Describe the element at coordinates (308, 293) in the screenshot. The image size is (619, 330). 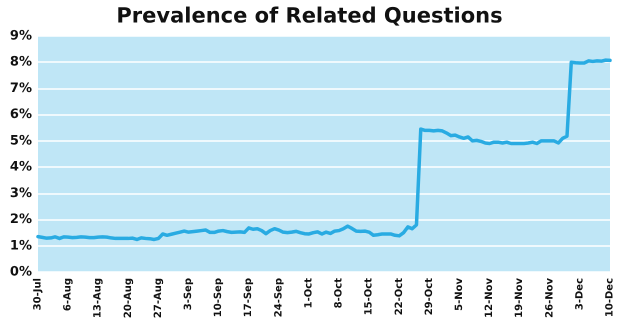
I see `x-tick-label: 1-Oct` at that location.